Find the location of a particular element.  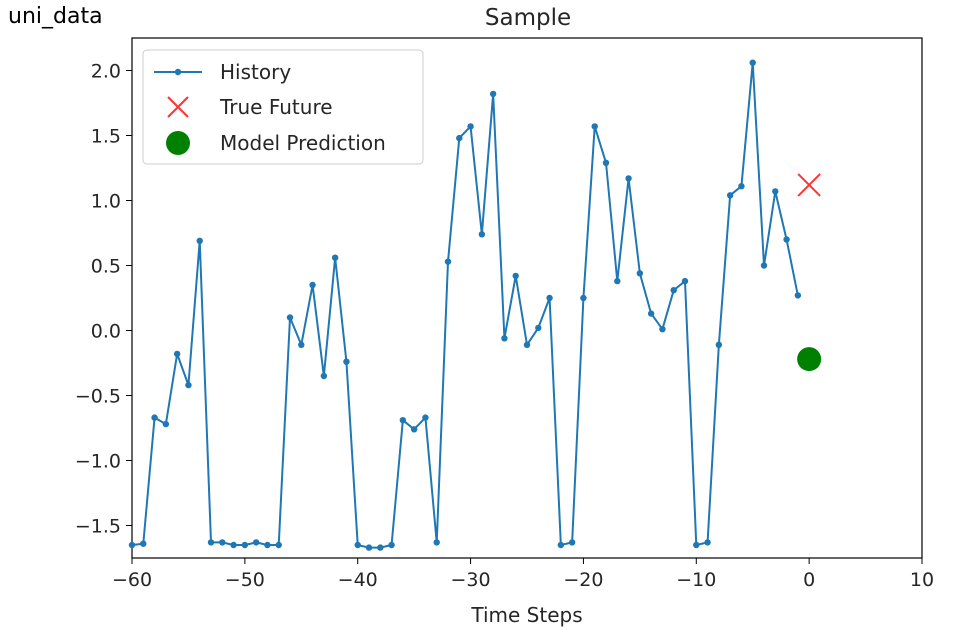

x-tick-label: −50 is located at coordinates (245, 580).